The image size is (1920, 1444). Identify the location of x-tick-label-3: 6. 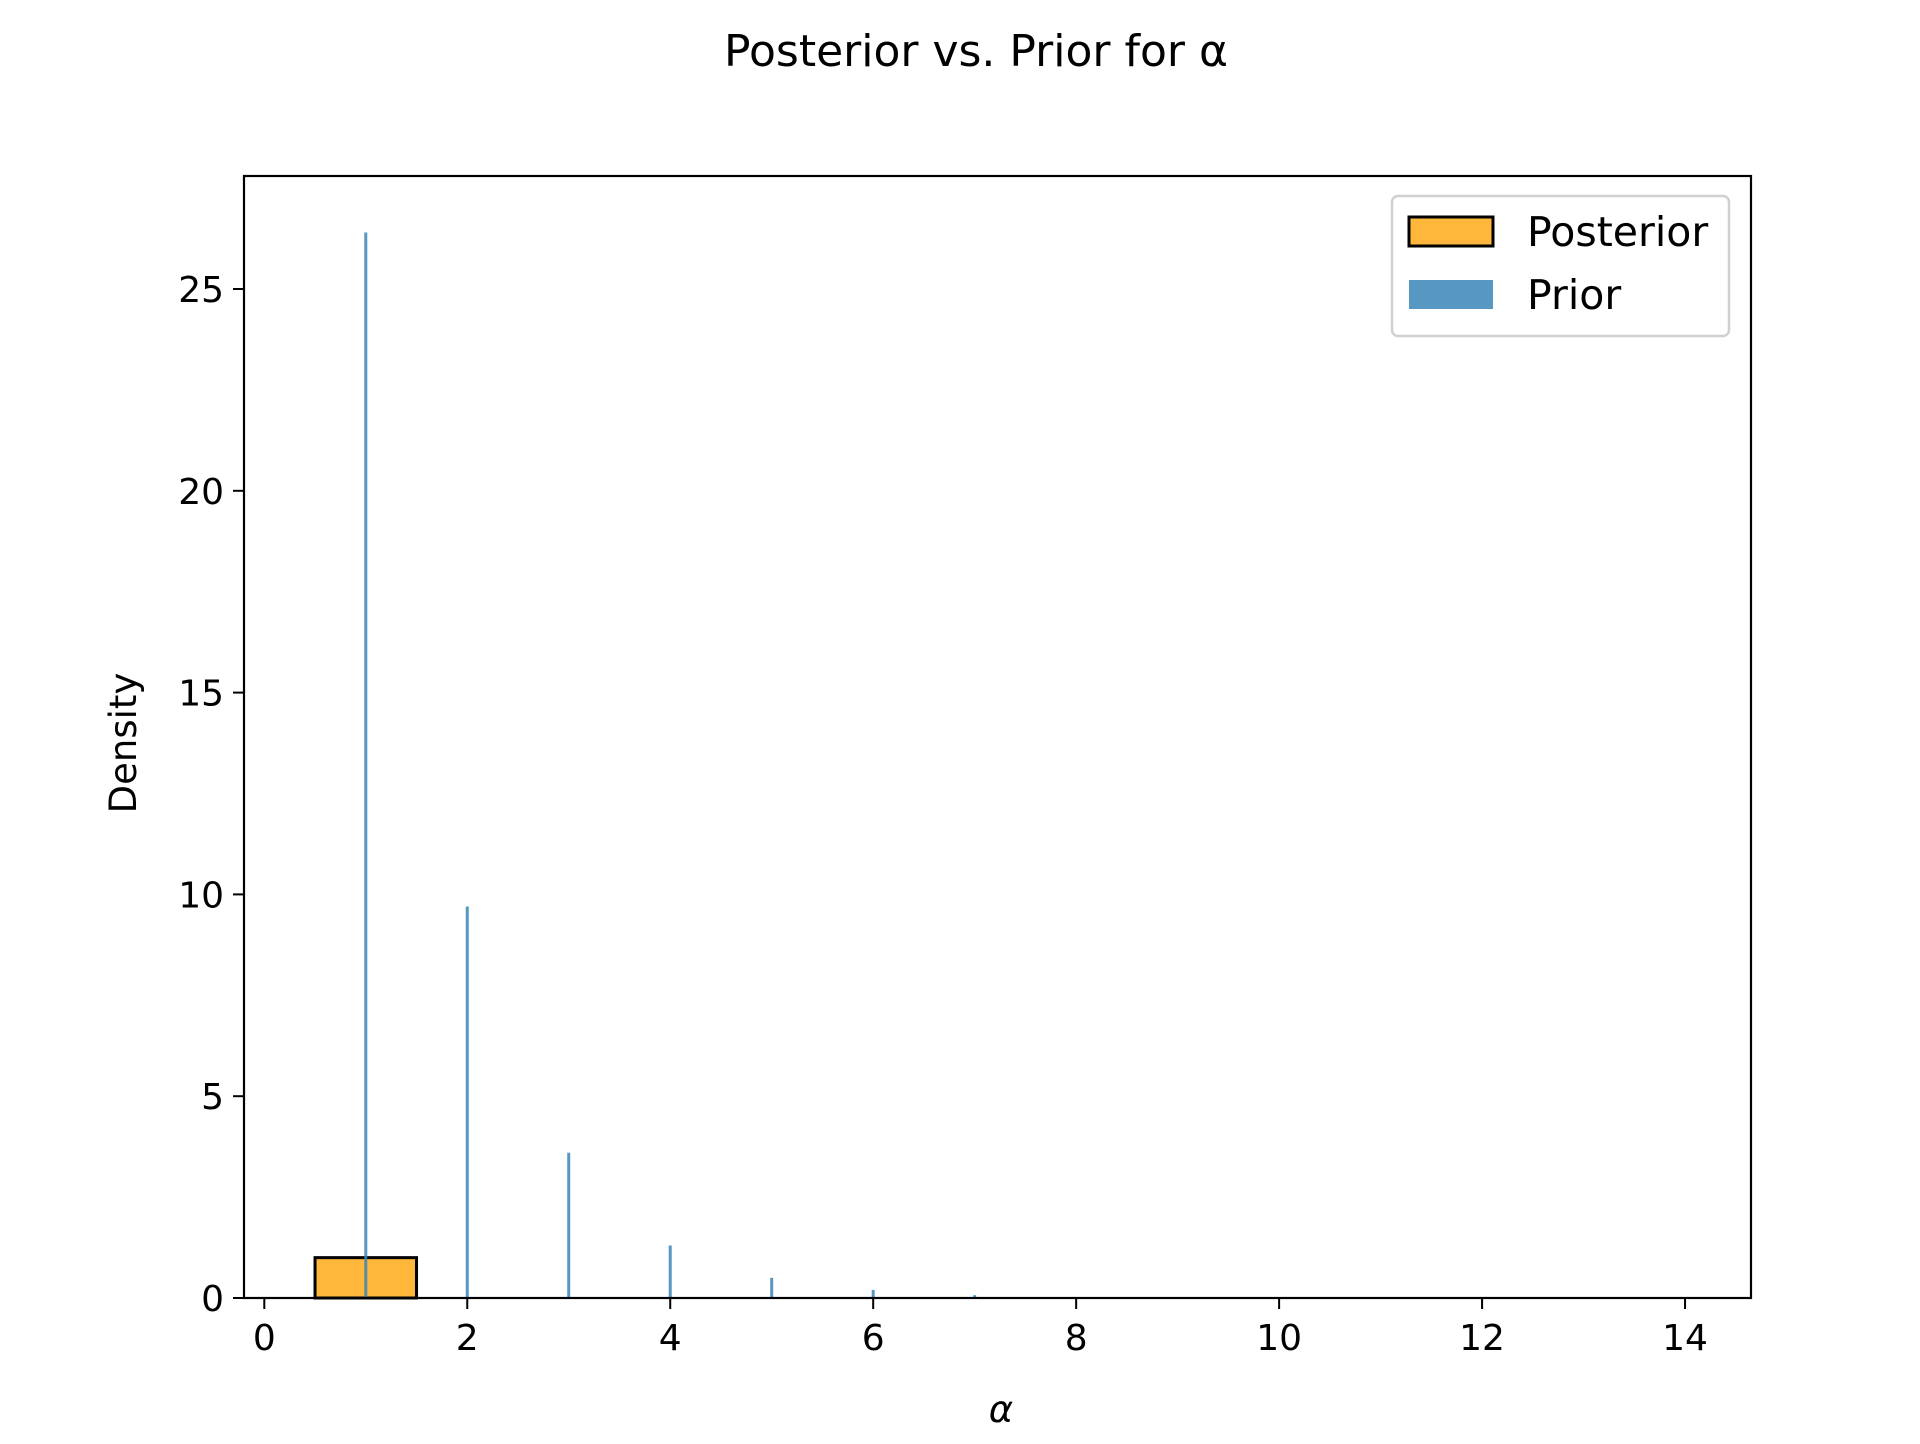
(873, 1338).